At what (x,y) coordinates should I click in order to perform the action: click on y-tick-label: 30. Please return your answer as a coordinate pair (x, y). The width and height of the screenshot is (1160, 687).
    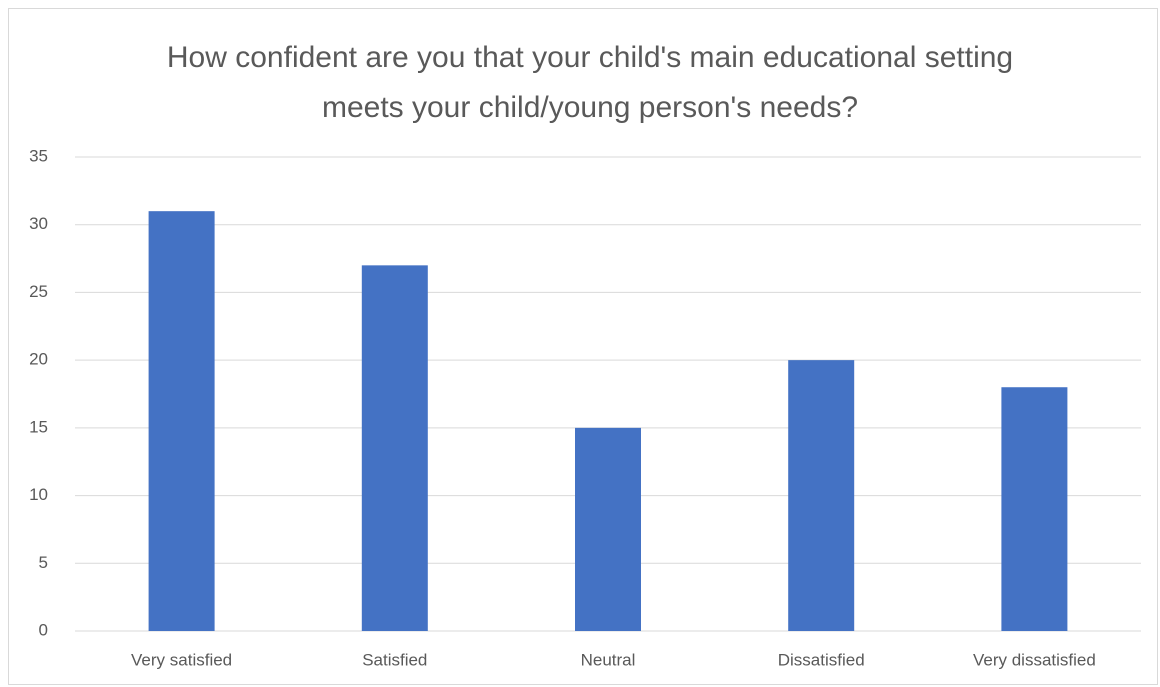
    Looking at the image, I should click on (38, 223).